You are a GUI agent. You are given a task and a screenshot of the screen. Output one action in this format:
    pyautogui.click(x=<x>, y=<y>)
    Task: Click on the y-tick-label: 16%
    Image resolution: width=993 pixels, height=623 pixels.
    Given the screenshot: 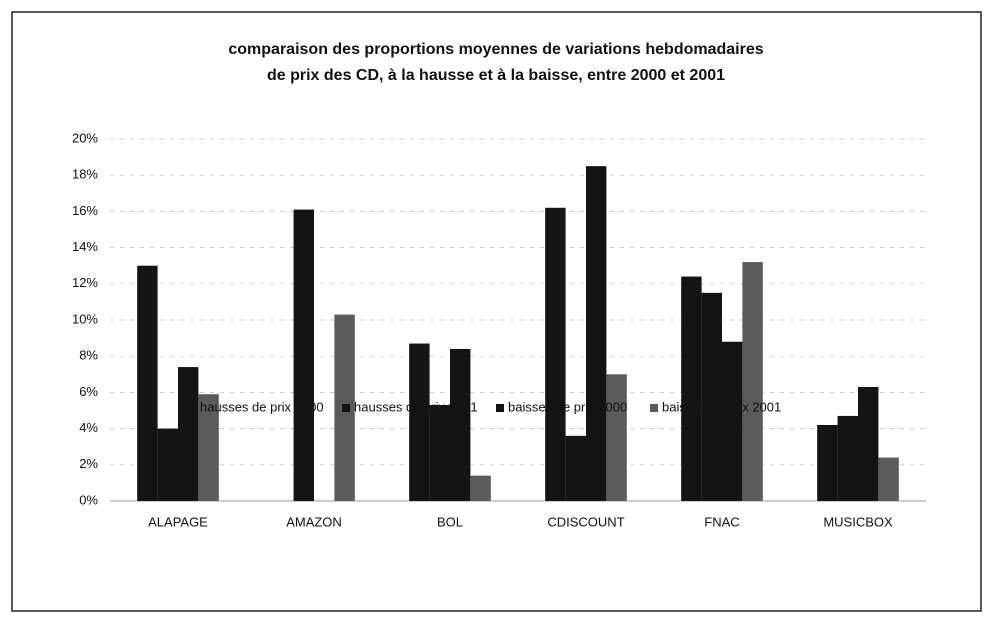 What is the action you would take?
    pyautogui.click(x=85, y=210)
    